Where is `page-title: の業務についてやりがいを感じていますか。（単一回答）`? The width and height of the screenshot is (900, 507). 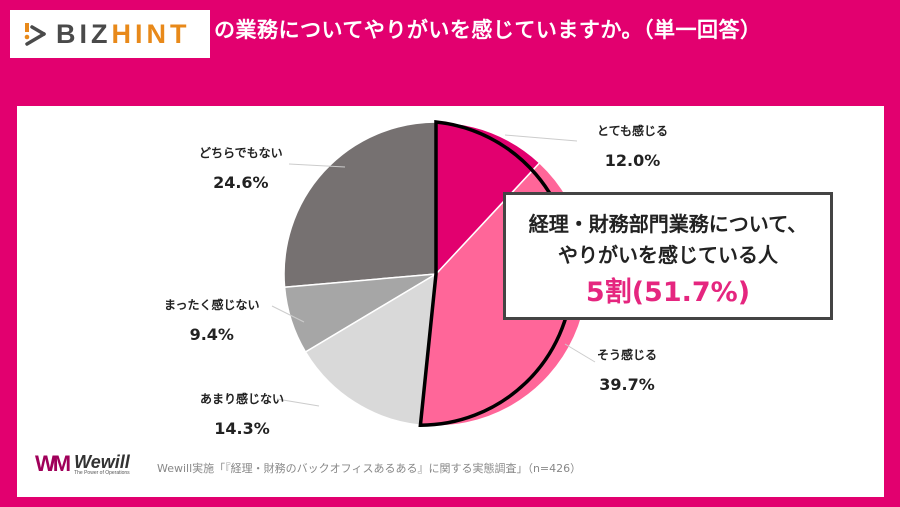 page-title: の業務についてやりがいを感じていますか。（単一回答） is located at coordinates (488, 30).